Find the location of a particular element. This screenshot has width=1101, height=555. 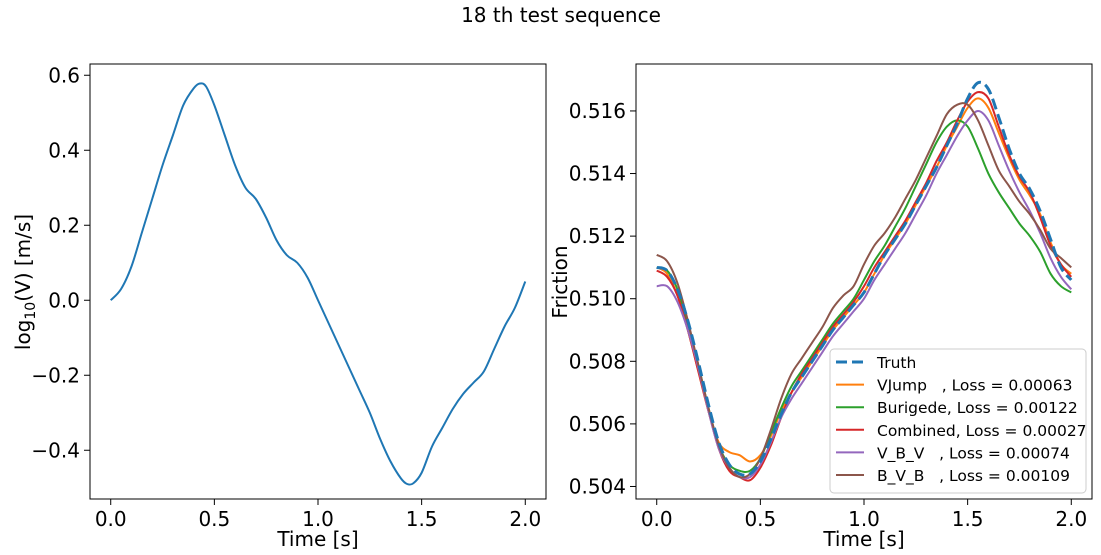

left-y-tick-label: −0.2 is located at coordinates (55, 375).